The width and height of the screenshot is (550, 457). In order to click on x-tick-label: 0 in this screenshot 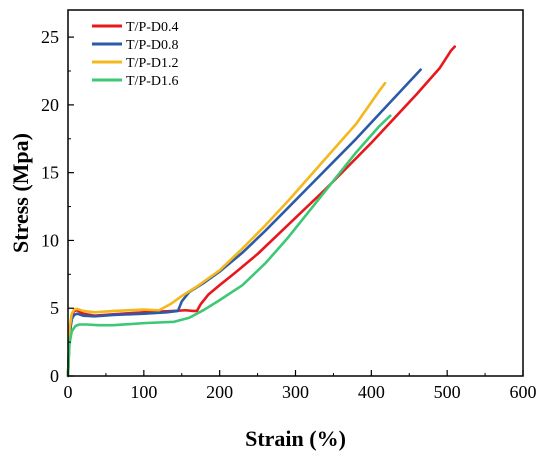, I will do `click(68, 392)`.